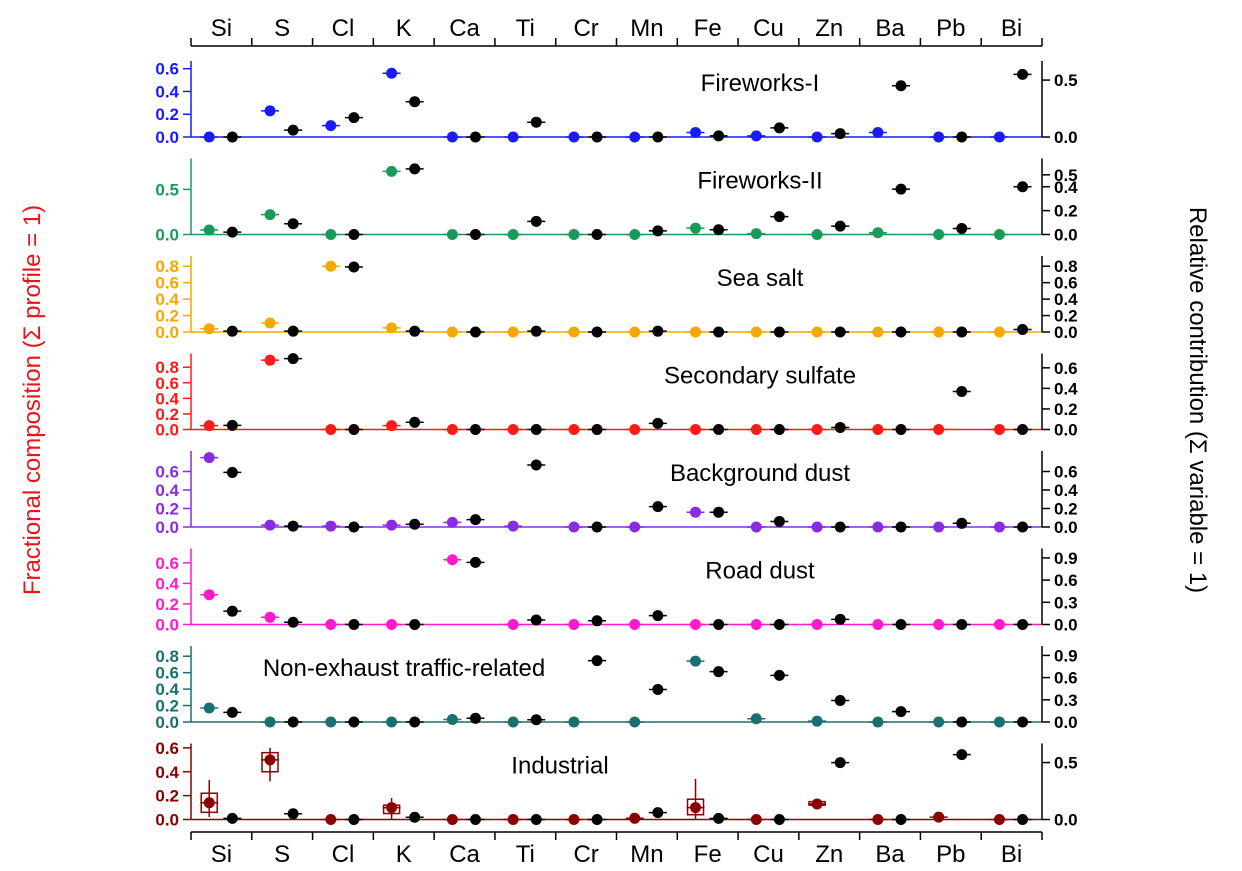 The width and height of the screenshot is (1242, 871). Describe the element at coordinates (536, 221) in the screenshot. I see `contribution-point-ti` at that location.